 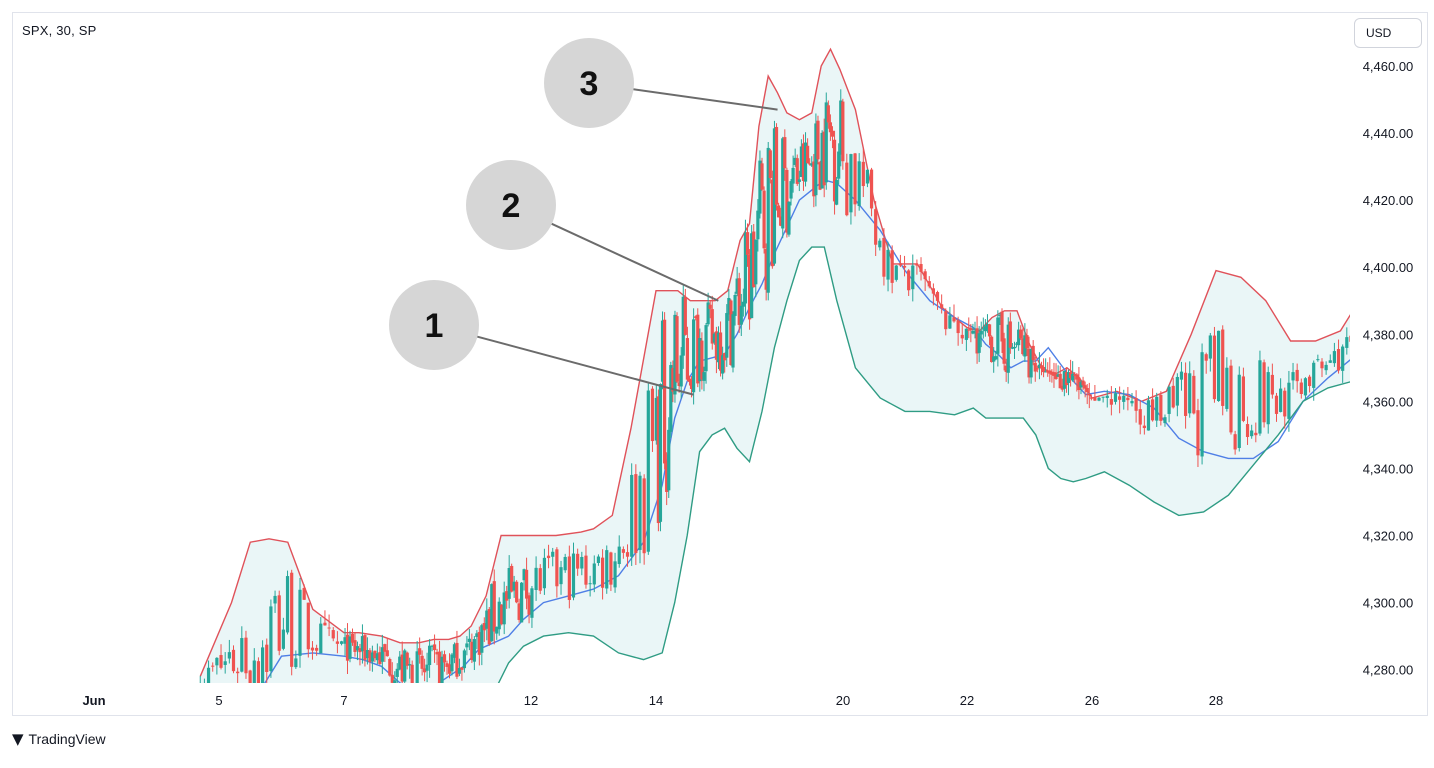 What do you see at coordinates (1388, 33) in the screenshot?
I see `currency-button: USD` at bounding box center [1388, 33].